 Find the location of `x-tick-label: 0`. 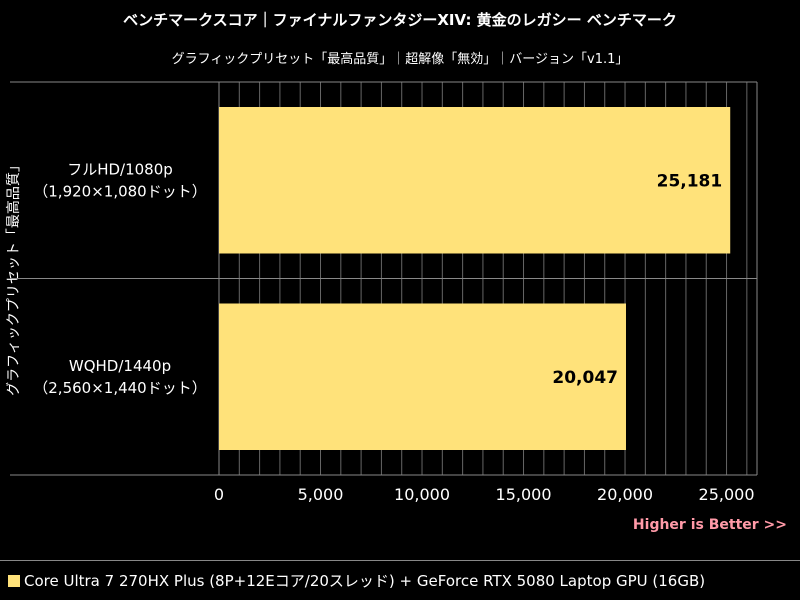

x-tick-label: 0 is located at coordinates (219, 494).